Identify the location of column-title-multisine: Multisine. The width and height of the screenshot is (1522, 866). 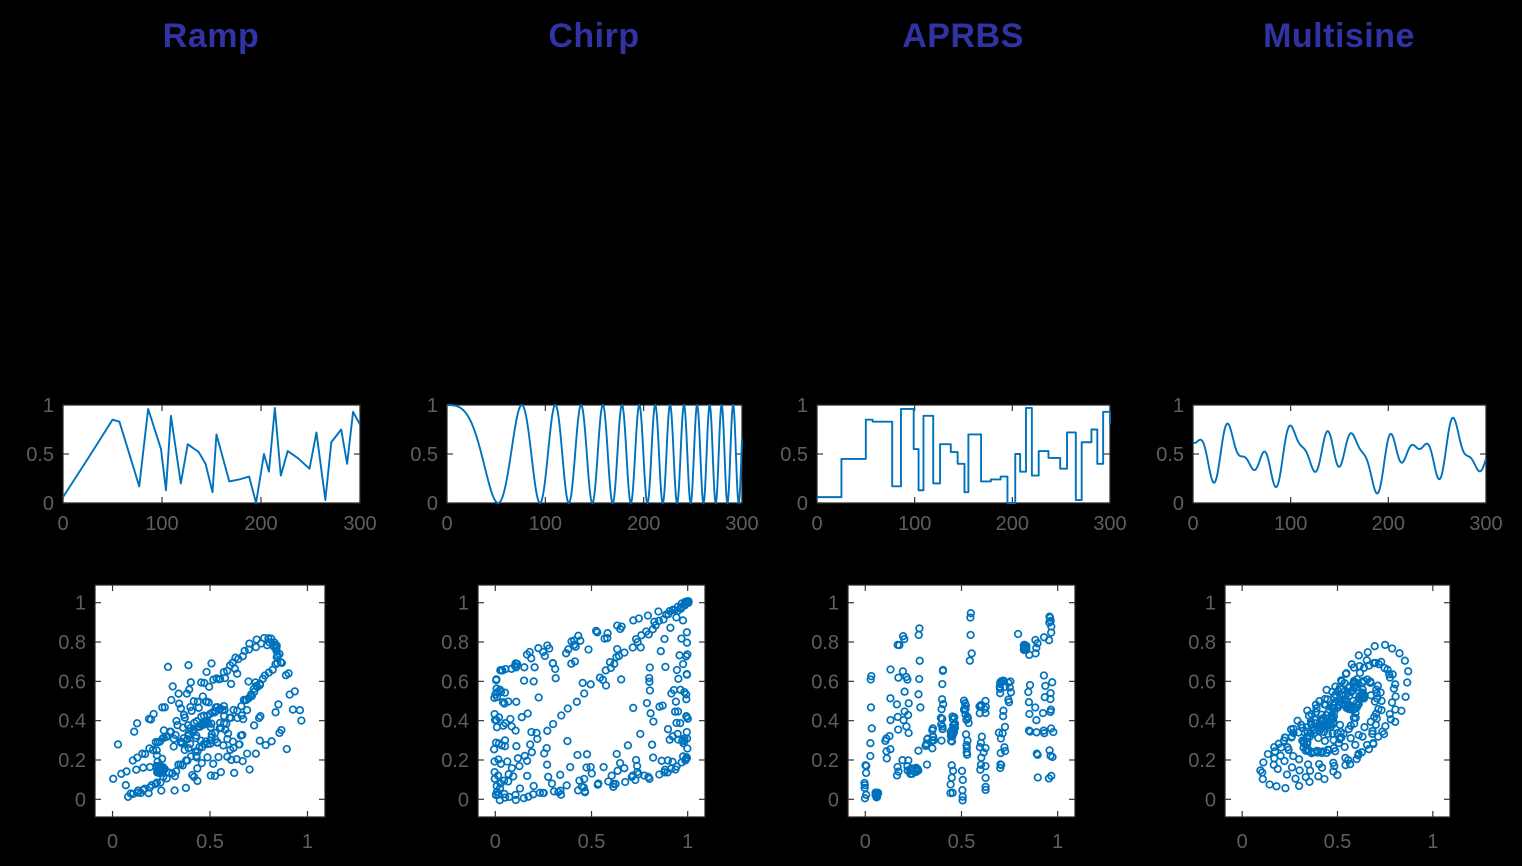
(1339, 36).